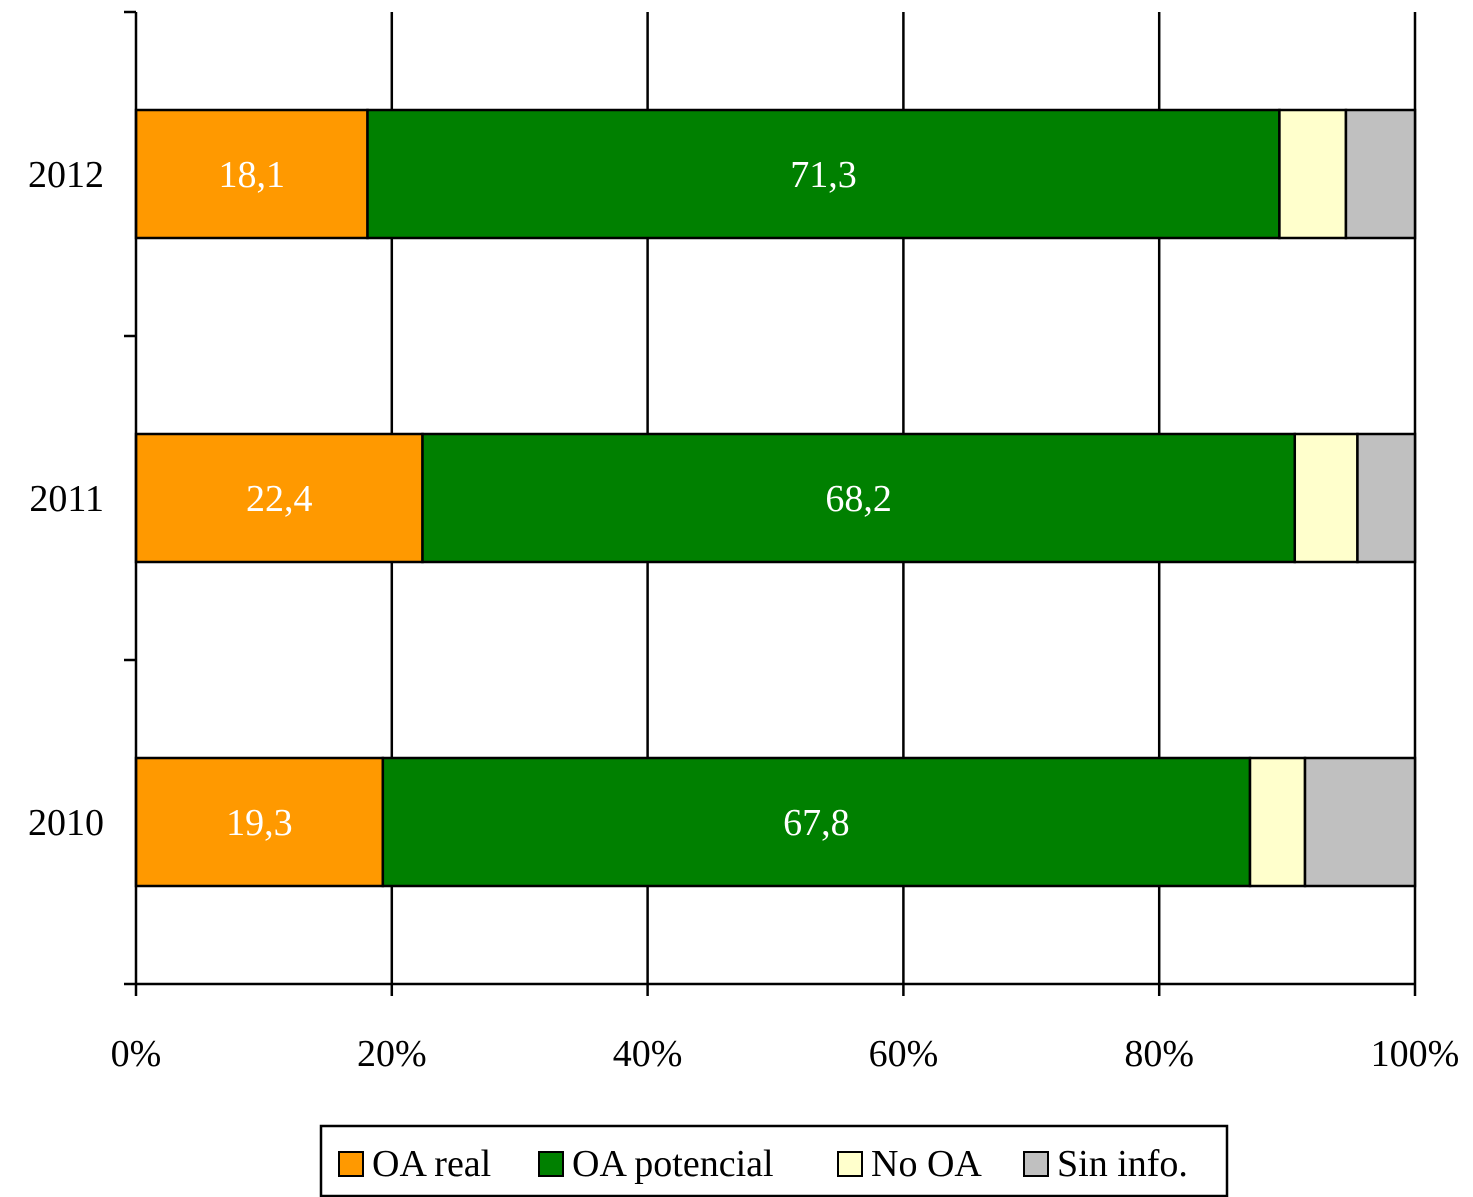 The height and width of the screenshot is (1197, 1473). I want to click on x-tick-label-0: 0%, so click(136, 1054).